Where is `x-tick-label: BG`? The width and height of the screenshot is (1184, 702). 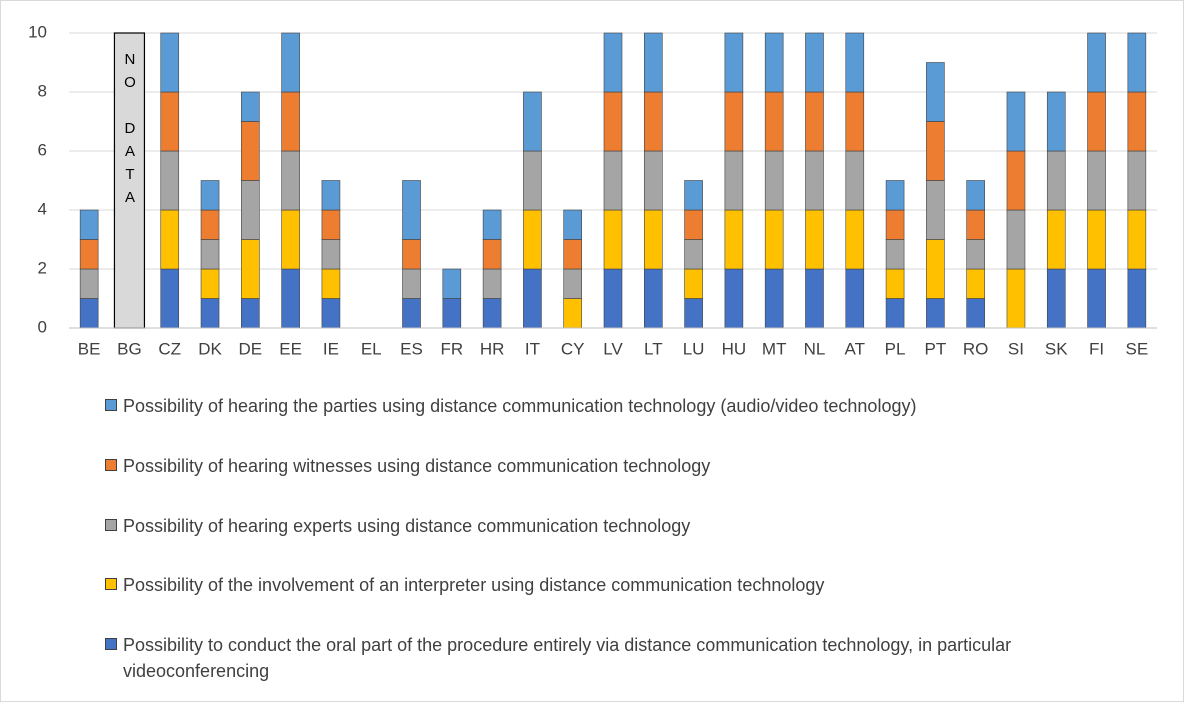 x-tick-label: BG is located at coordinates (129, 348).